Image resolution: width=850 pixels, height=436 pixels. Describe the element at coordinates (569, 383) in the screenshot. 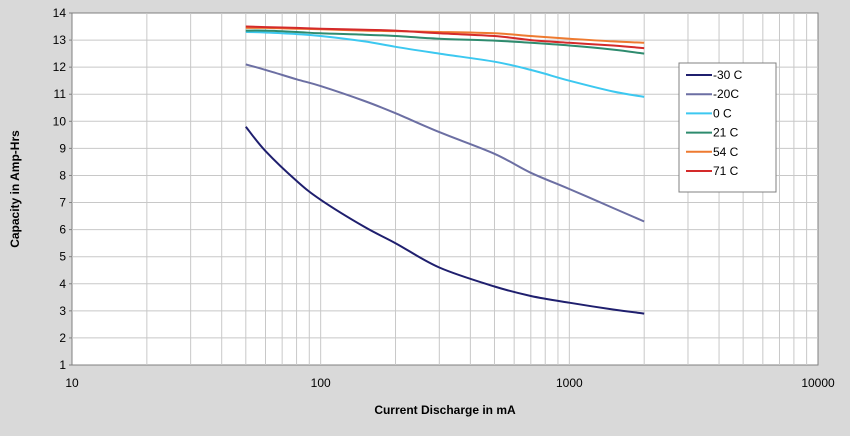

I see `x-tick-label: 1000` at that location.